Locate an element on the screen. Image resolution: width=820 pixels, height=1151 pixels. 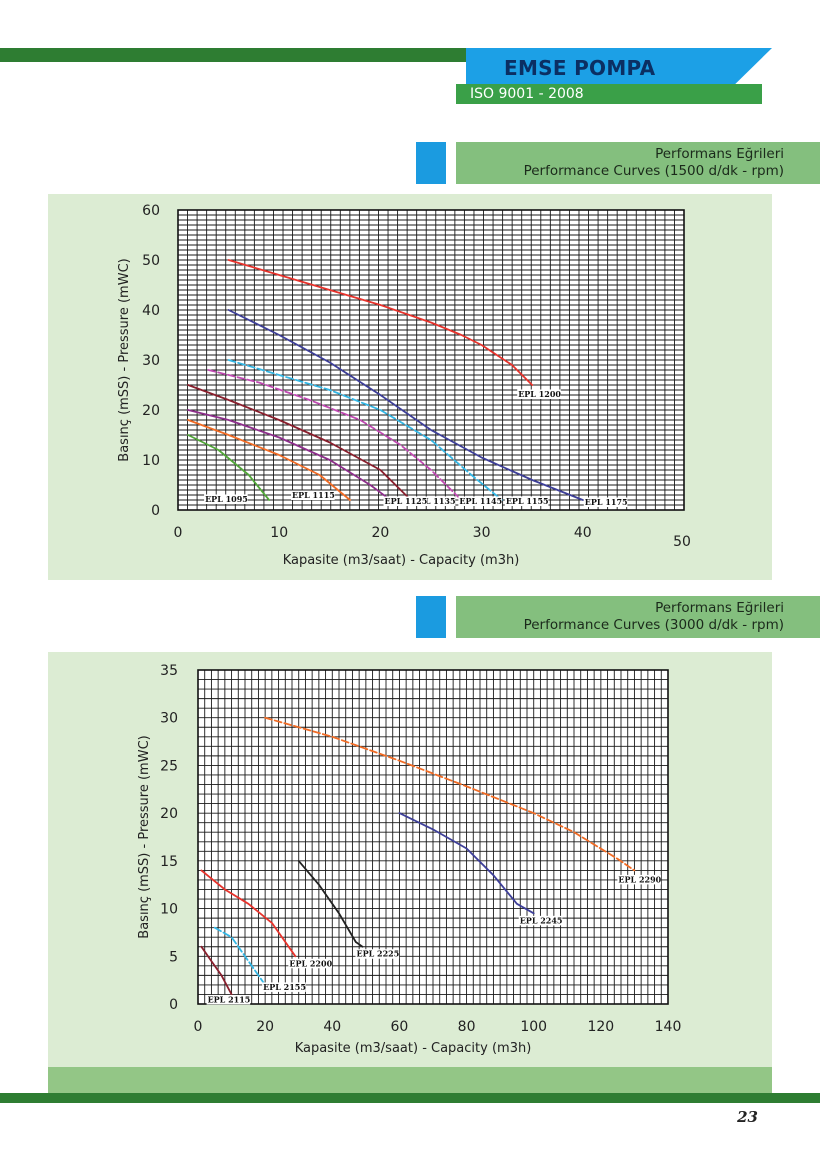
series-label: EPL 2290 is located at coordinates (639, 879).